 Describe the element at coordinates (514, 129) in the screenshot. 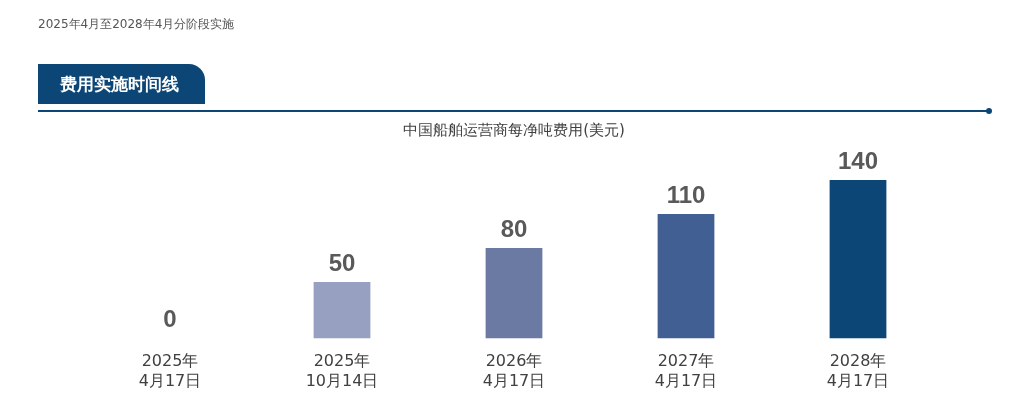

I see `chart-subtitle: 中国船舶运营商每净吨费用(美元)` at that location.